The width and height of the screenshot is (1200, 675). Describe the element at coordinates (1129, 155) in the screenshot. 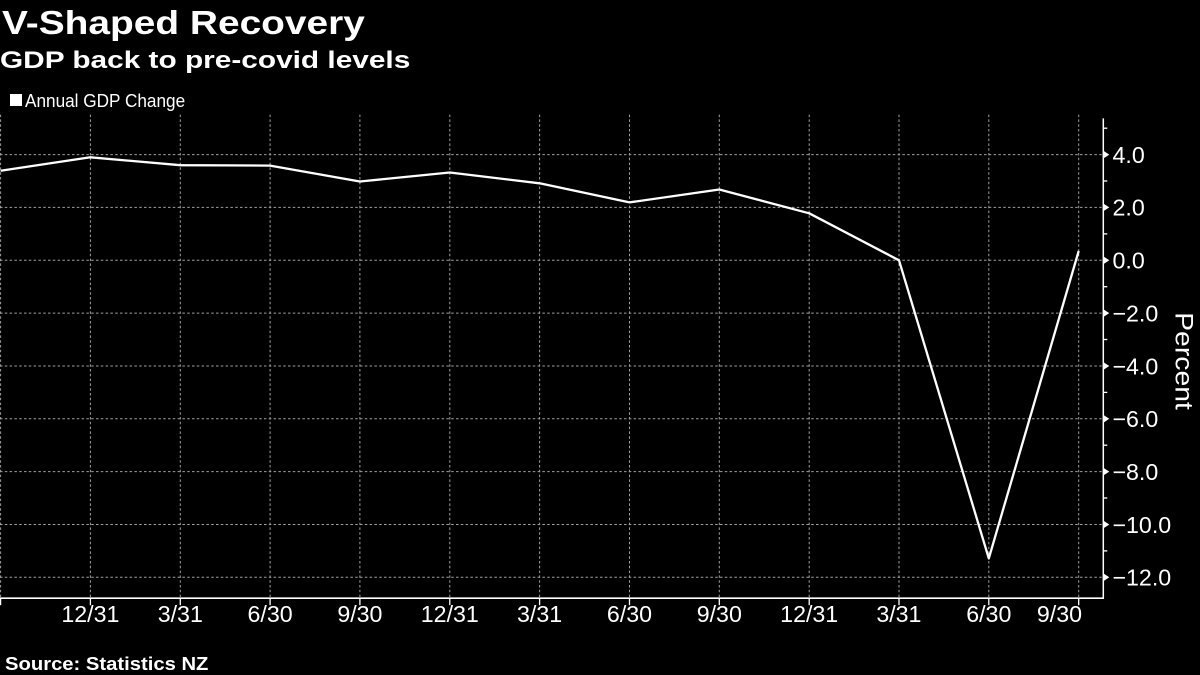

I see `svg-text: 4.0` at that location.